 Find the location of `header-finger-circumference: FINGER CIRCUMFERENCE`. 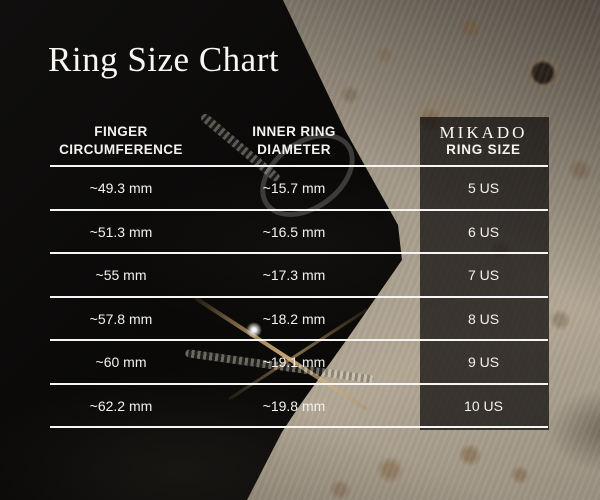

header-finger-circumference: FINGER CIRCUMFERENCE is located at coordinates (121, 140).